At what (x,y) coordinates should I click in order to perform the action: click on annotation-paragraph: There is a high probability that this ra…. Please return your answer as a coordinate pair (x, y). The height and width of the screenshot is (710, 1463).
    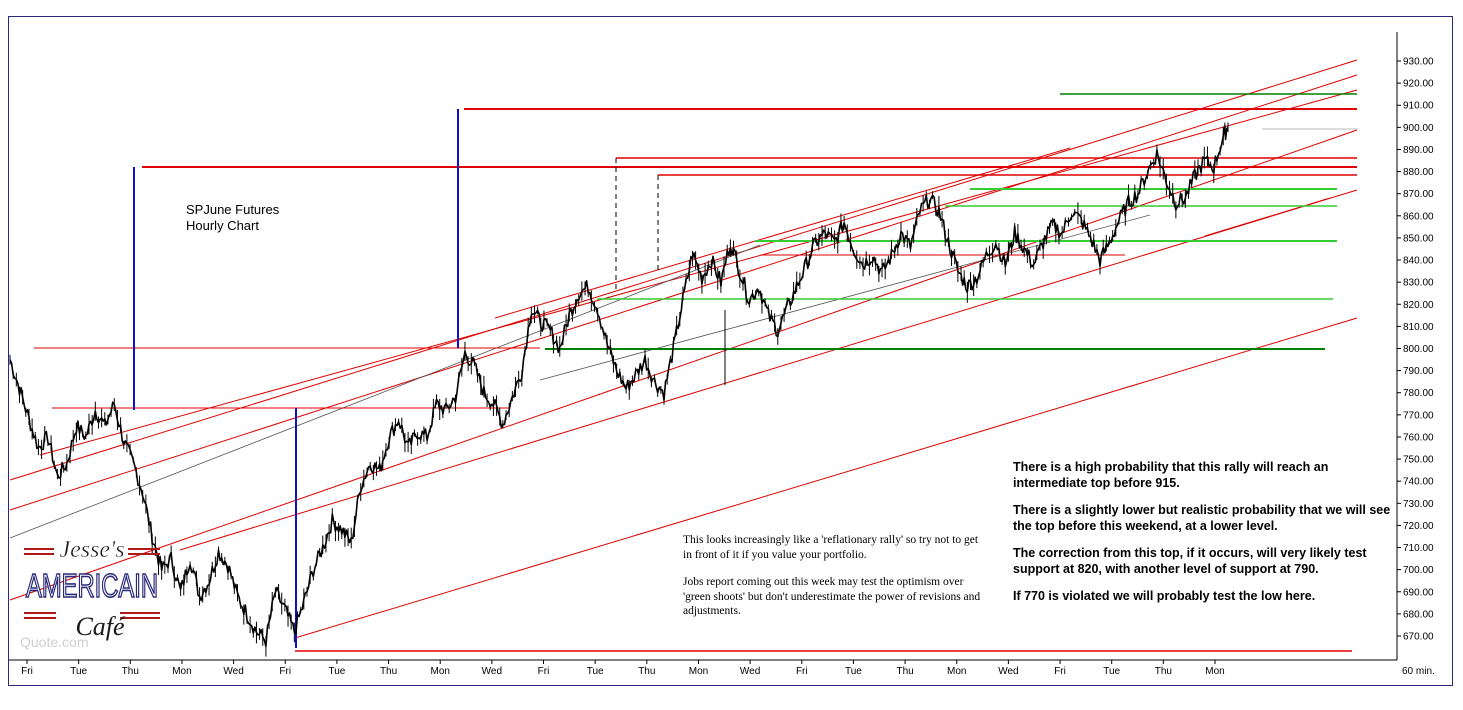
    Looking at the image, I should click on (1171, 475).